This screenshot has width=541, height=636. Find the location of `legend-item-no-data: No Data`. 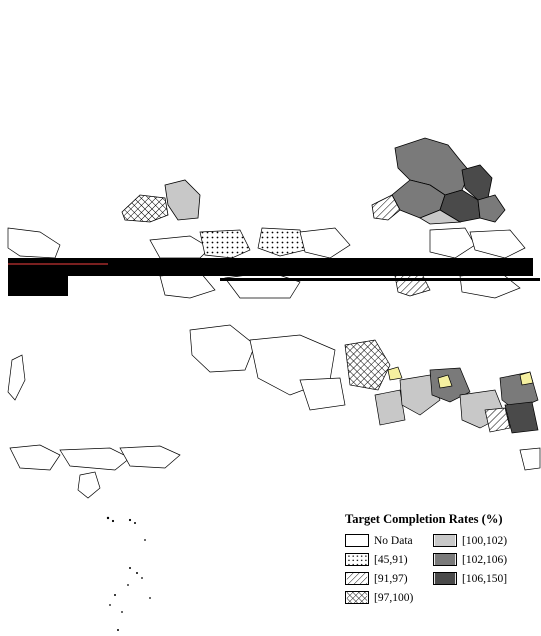

legend-item-no-data: No Data is located at coordinates (386, 540).